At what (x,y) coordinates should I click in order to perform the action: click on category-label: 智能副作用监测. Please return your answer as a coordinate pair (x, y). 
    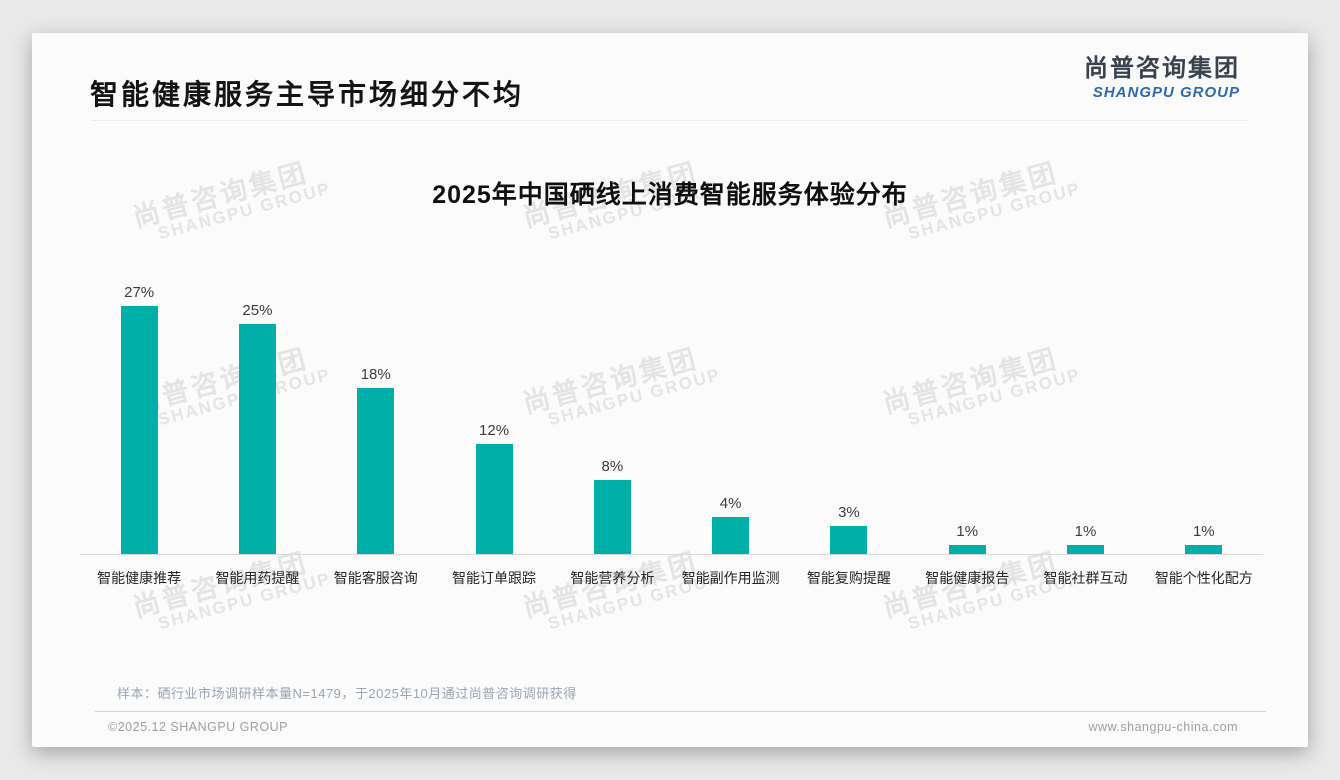
    Looking at the image, I should click on (730, 578).